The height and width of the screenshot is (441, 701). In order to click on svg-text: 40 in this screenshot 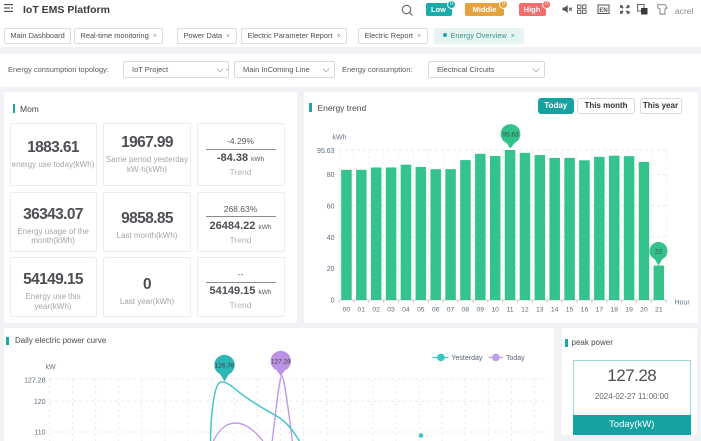, I will do `click(330, 238)`.